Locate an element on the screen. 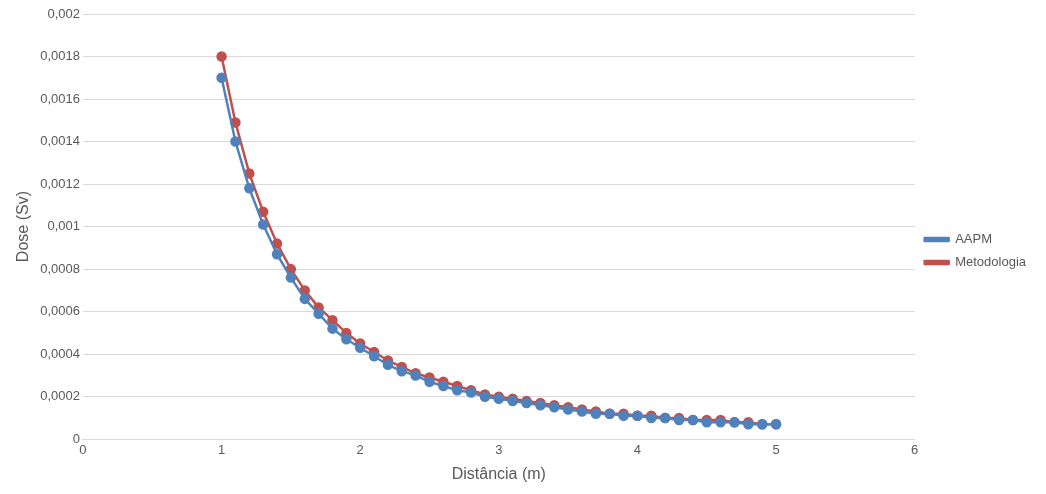 This screenshot has width=1046, height=494. x-tick-label: 6 is located at coordinates (915, 449).